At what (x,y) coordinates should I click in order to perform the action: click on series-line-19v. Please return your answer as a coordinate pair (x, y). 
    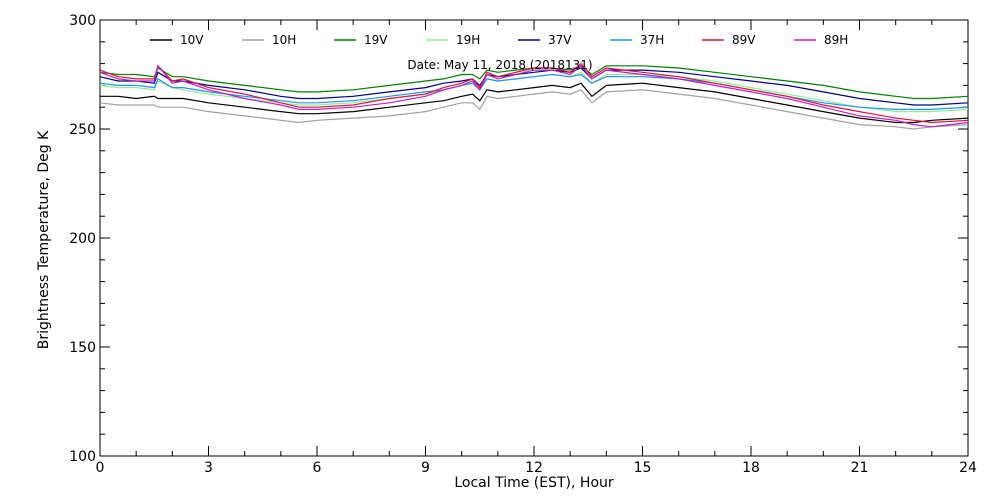
    Looking at the image, I should click on (534, 82).